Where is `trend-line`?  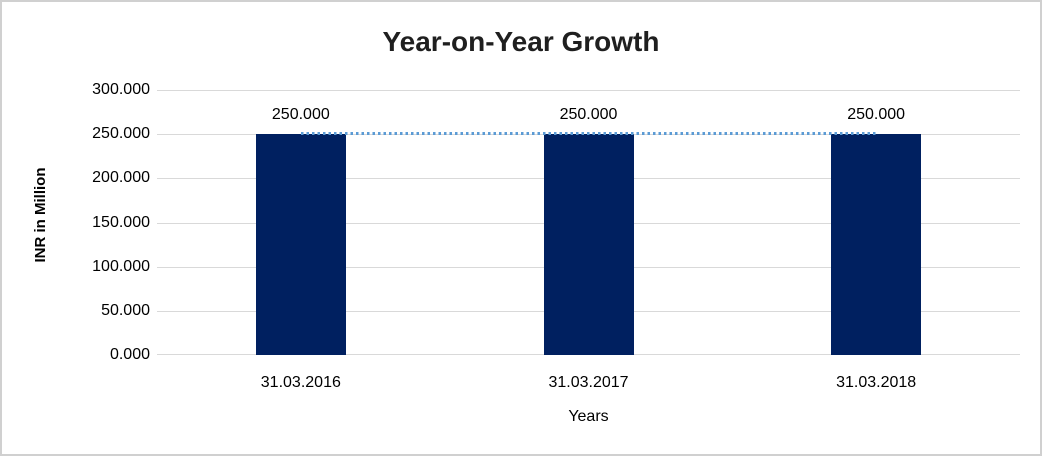
trend-line is located at coordinates (588, 134).